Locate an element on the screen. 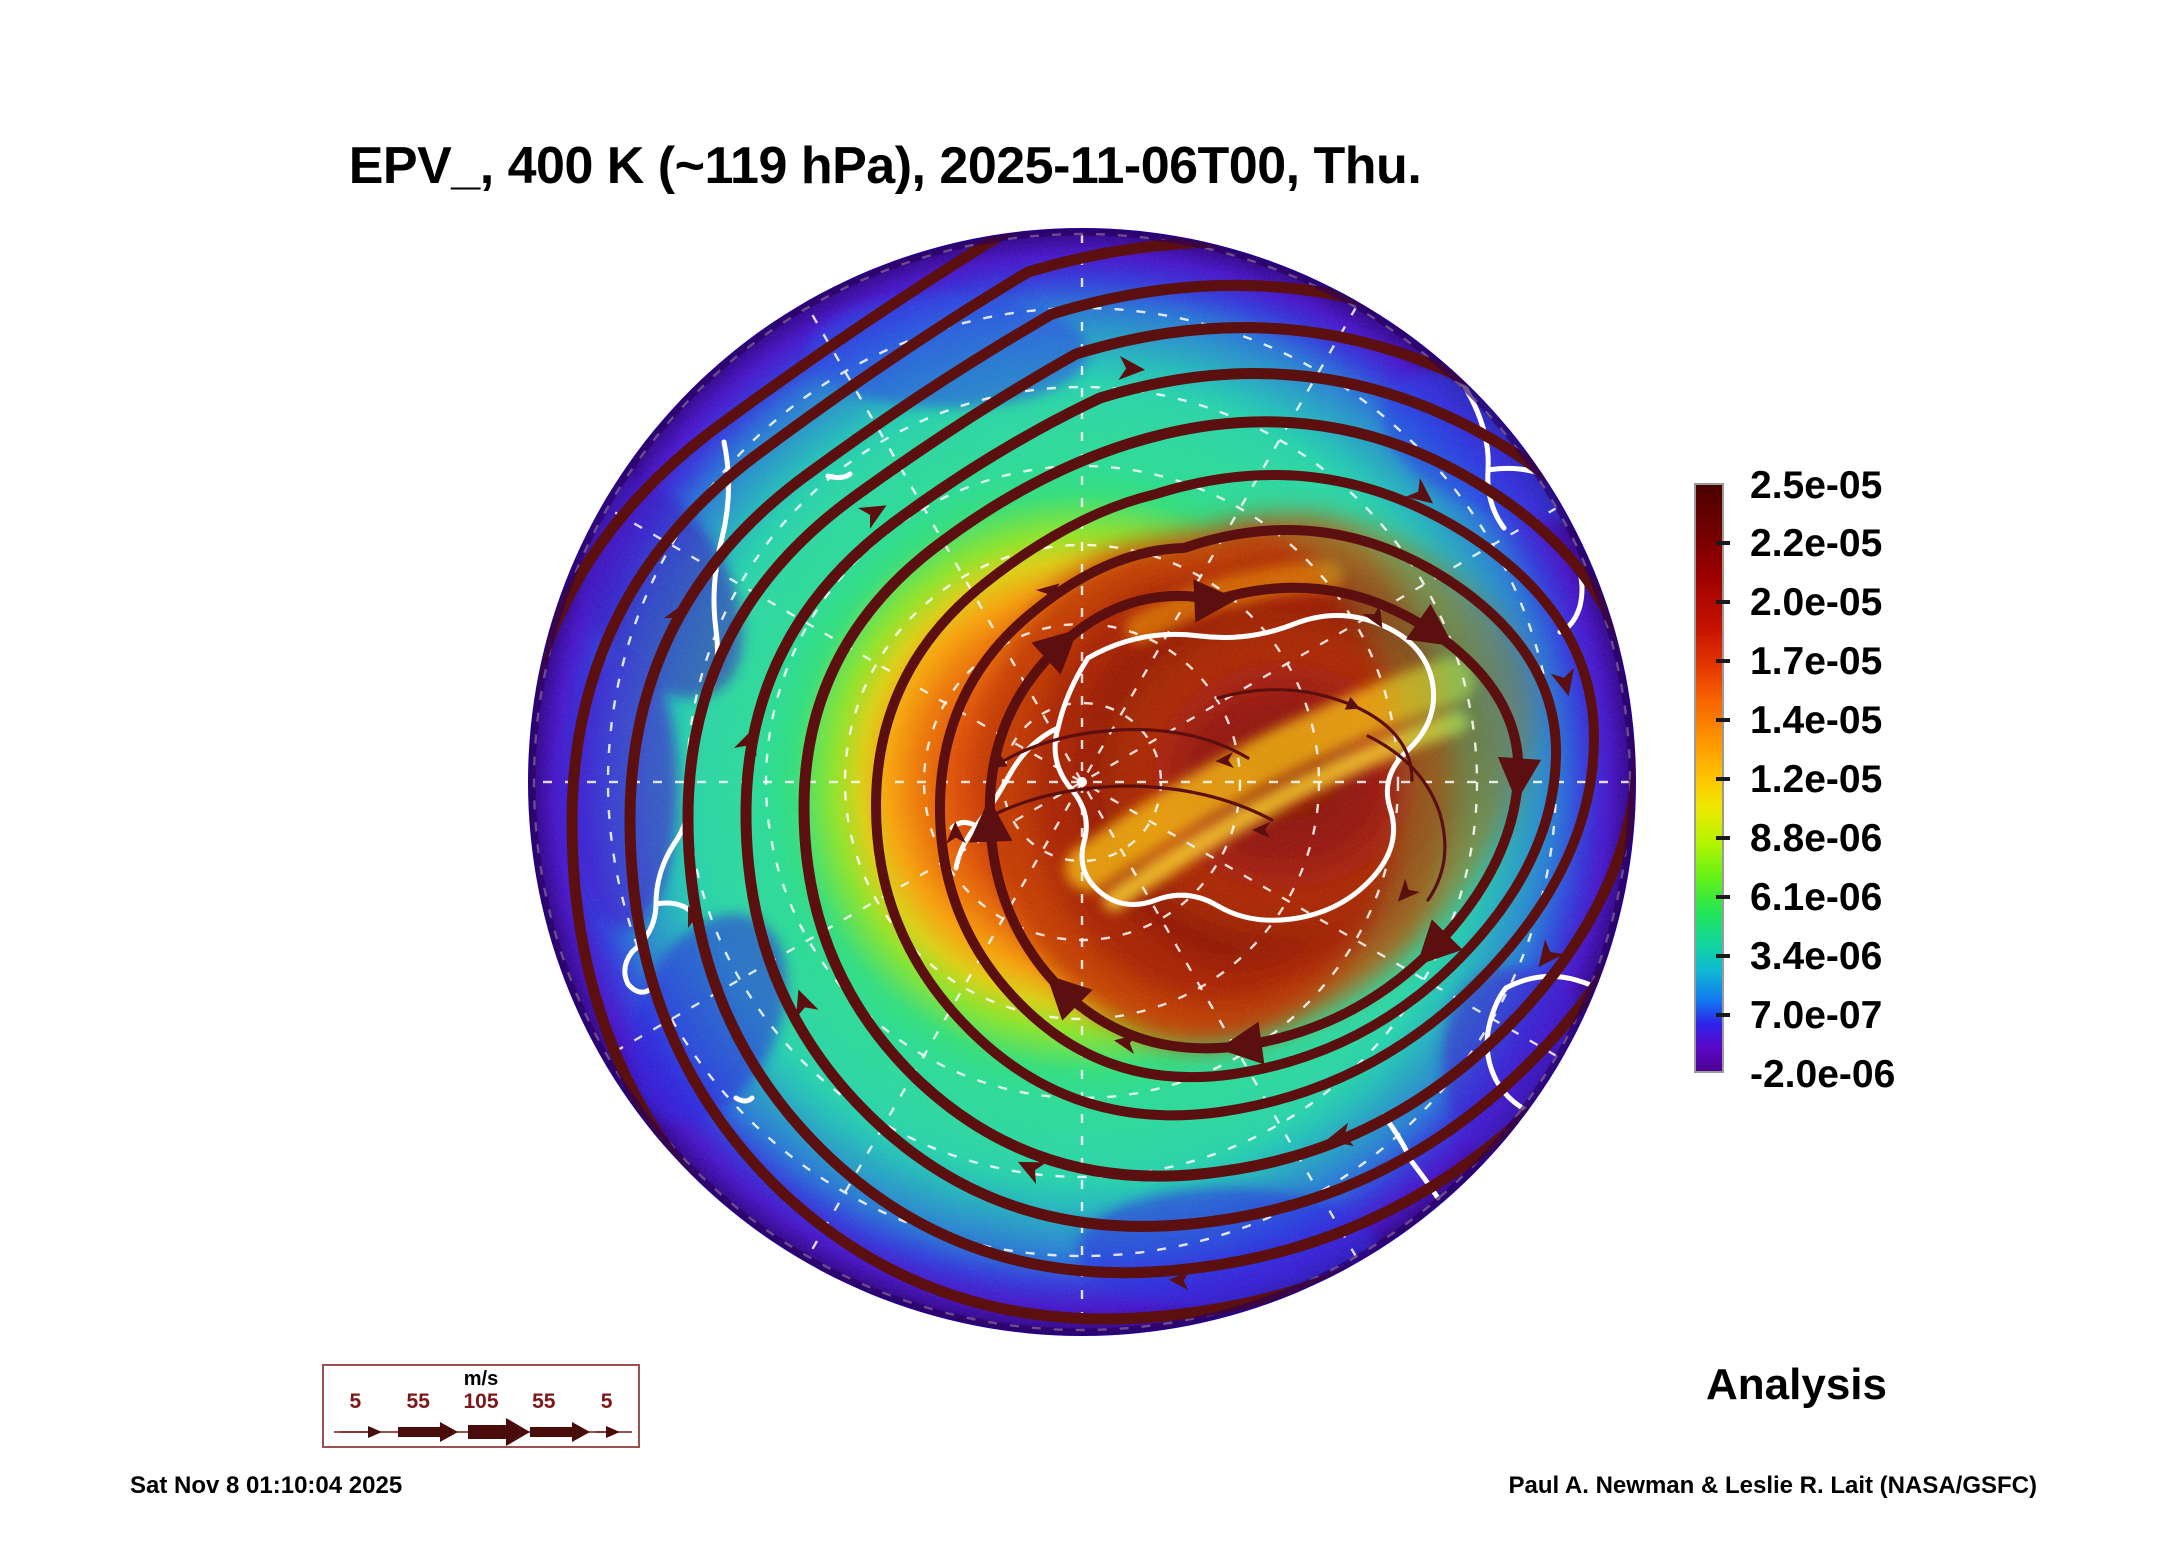 The width and height of the screenshot is (2165, 1561). pole-marker is located at coordinates (1082, 782).